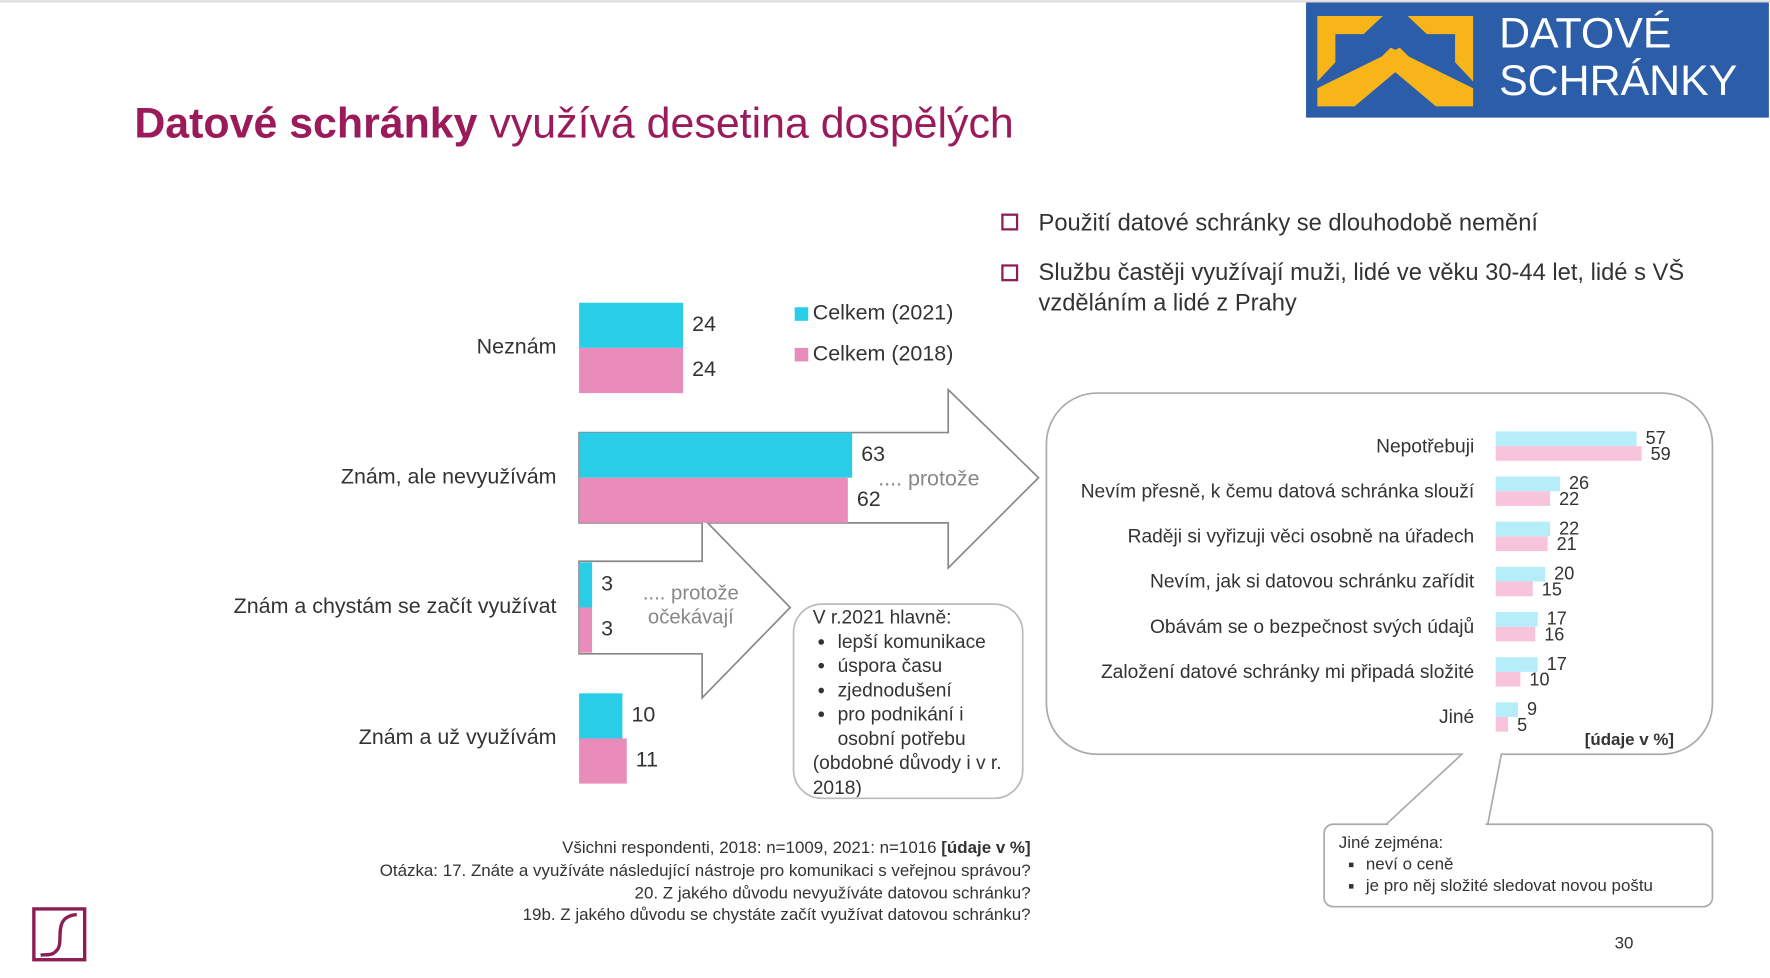  Describe the element at coordinates (883, 313) in the screenshot. I see `legend-label: Celkem (2021)` at that location.